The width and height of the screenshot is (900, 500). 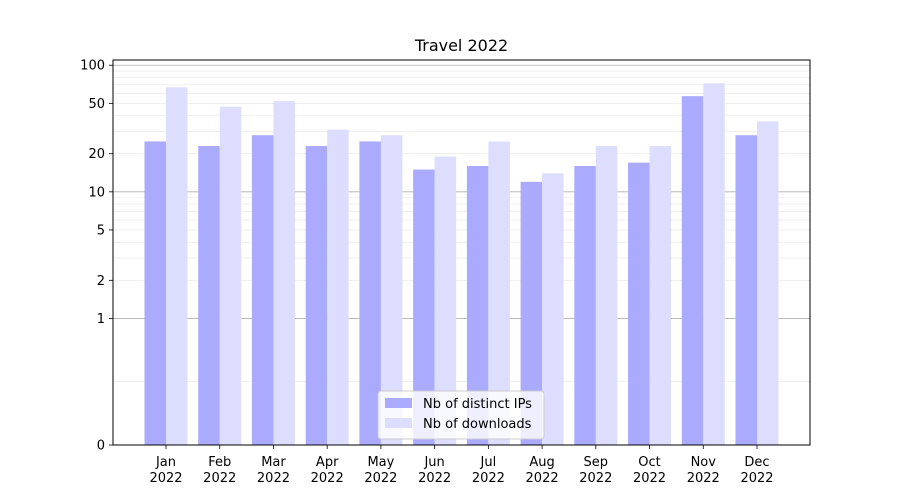 I want to click on x-tick-label-month: Dec, so click(x=756, y=462).